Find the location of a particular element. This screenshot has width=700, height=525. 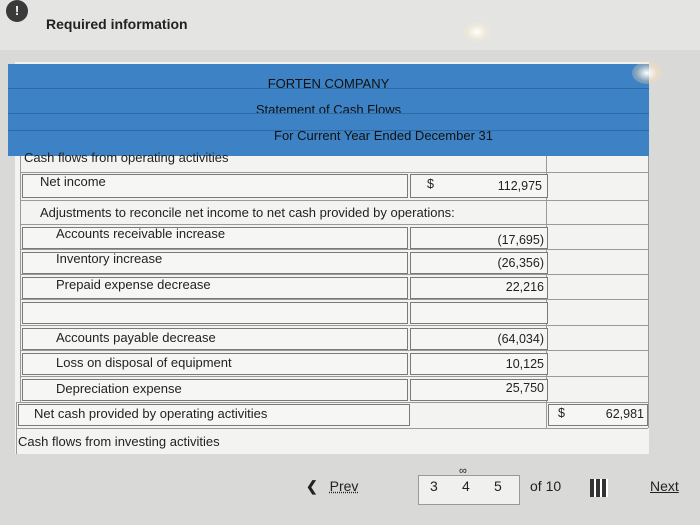

page-3: 3 is located at coordinates (434, 486).